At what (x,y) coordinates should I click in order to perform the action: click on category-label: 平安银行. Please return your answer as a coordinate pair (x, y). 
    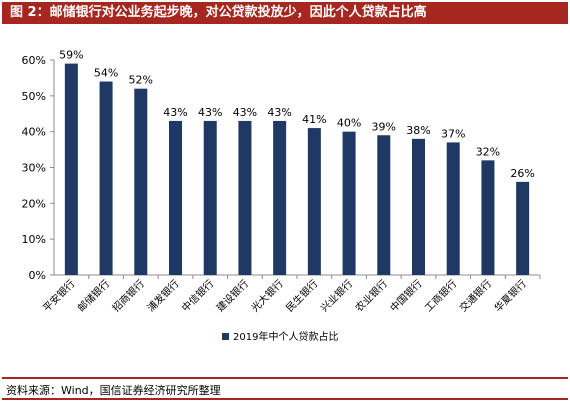
    Looking at the image, I should click on (58, 295).